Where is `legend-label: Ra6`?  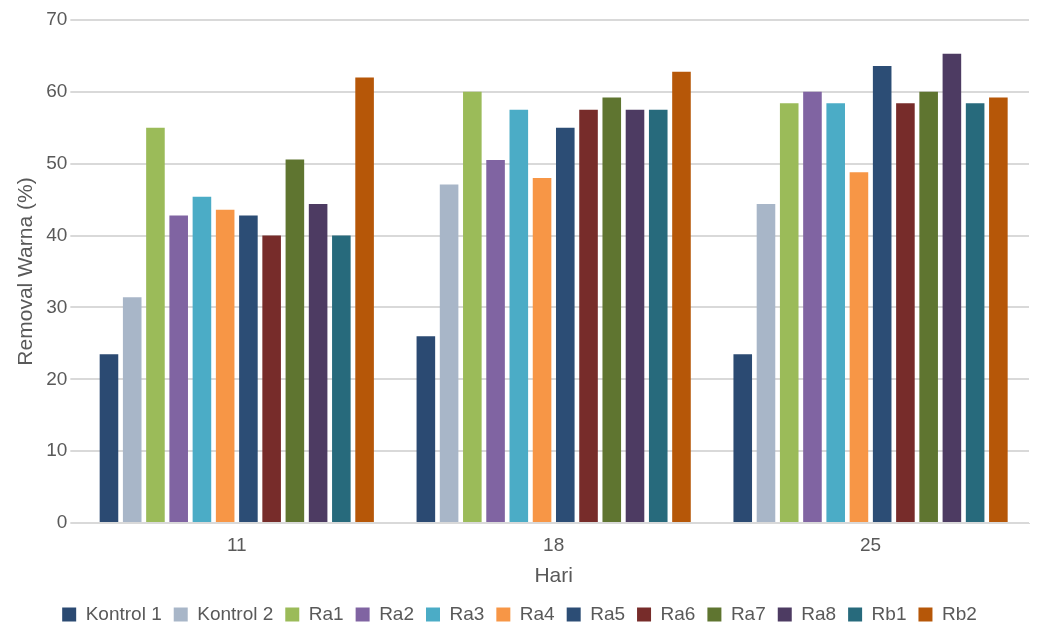 legend-label: Ra6 is located at coordinates (678, 613).